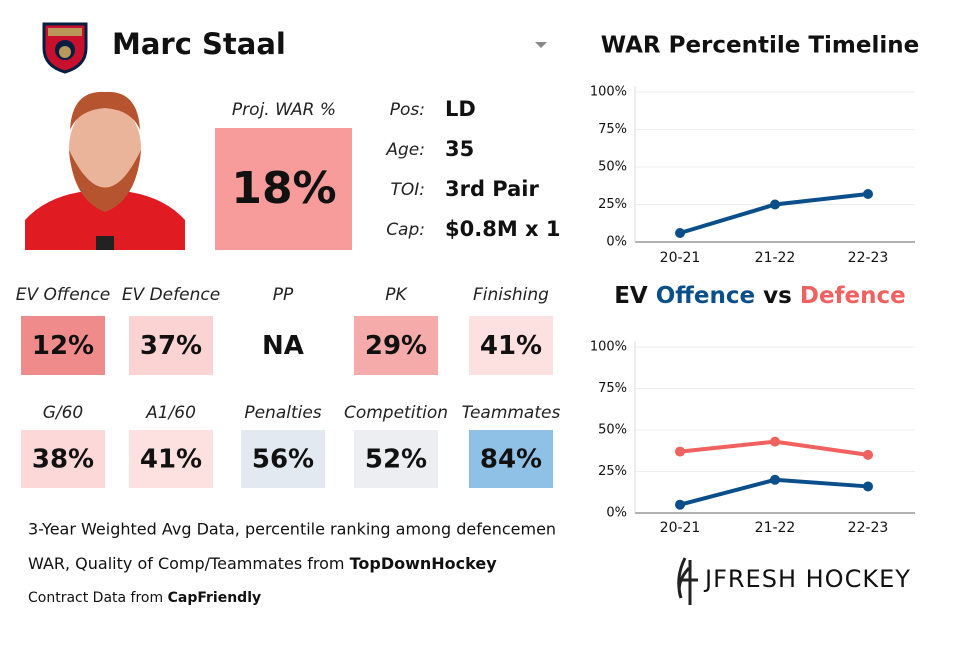 This screenshot has height=663, width=980. I want to click on tile-label: EV Offence, so click(63, 295).